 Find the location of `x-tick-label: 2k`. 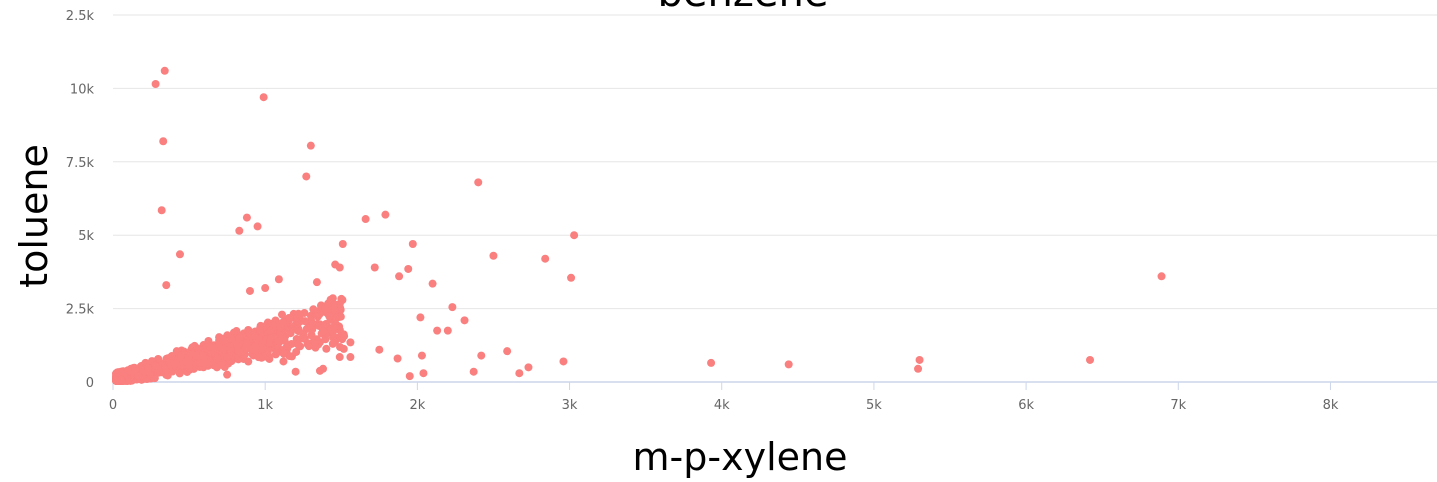

x-tick-label: 2k is located at coordinates (417, 405).